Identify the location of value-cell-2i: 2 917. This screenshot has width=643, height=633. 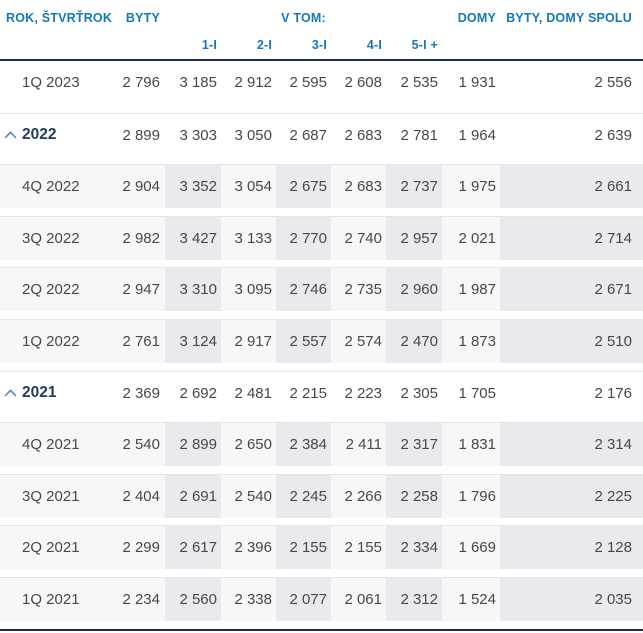
(248, 341).